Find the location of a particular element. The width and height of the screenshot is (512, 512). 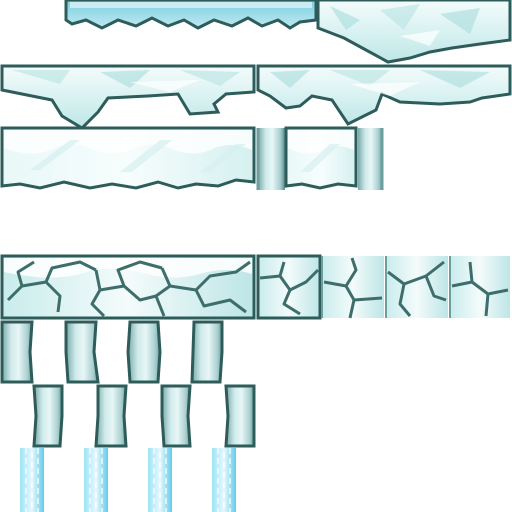

ice-column-left is located at coordinates (270, 159).